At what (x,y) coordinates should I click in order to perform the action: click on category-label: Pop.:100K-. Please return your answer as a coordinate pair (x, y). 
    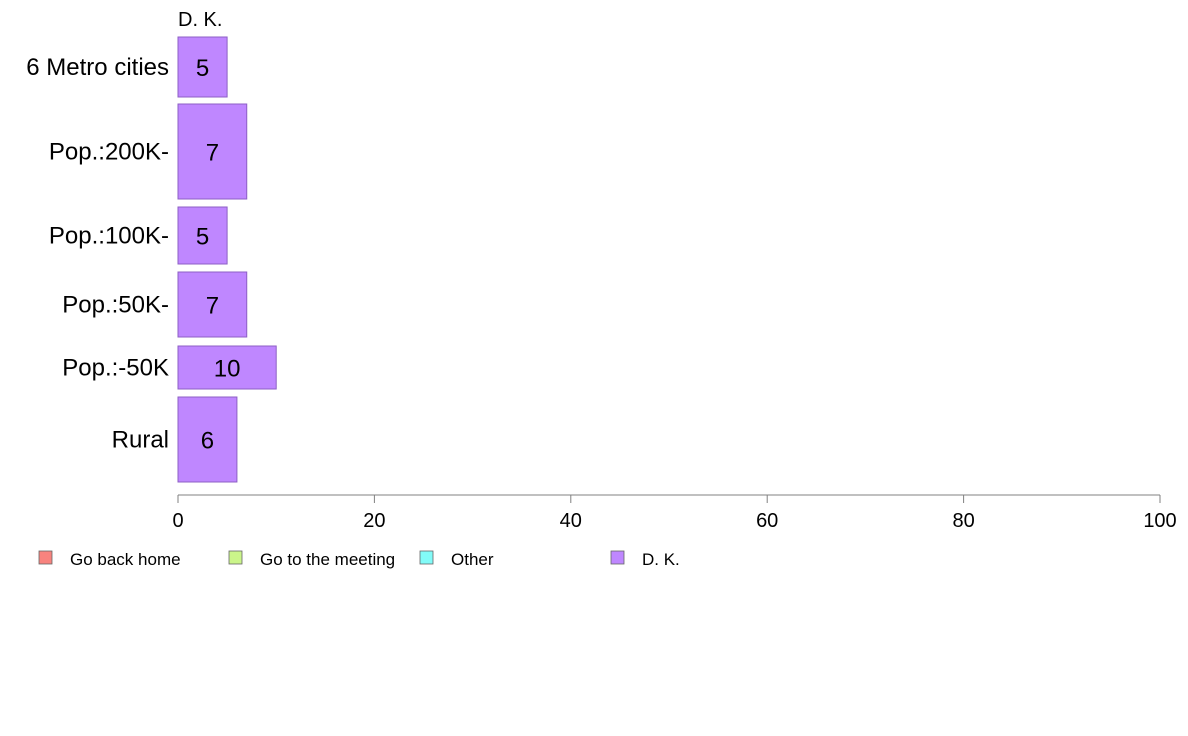
    Looking at the image, I should click on (109, 236).